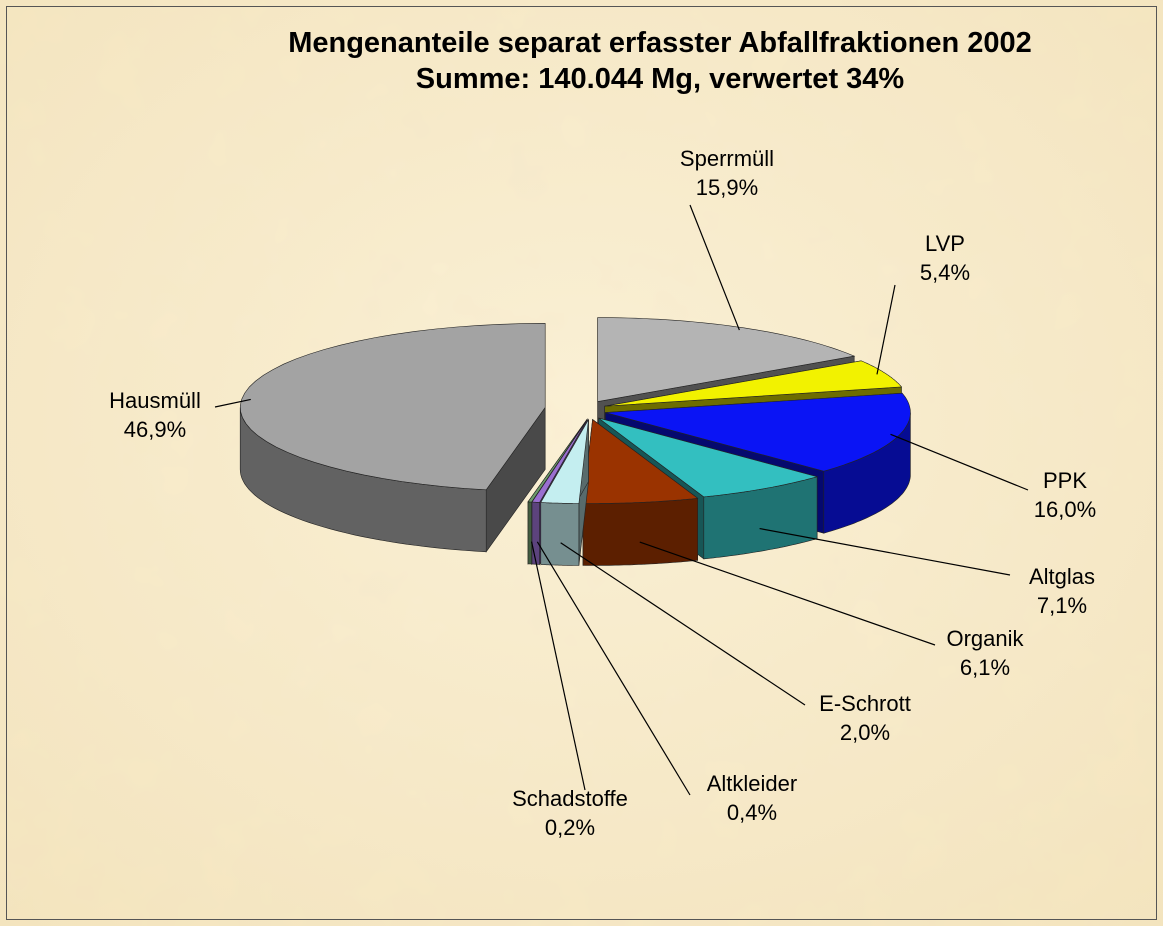 Image resolution: width=1163 pixels, height=926 pixels. Describe the element at coordinates (570, 827) in the screenshot. I see `value-label: 0,2%` at that location.